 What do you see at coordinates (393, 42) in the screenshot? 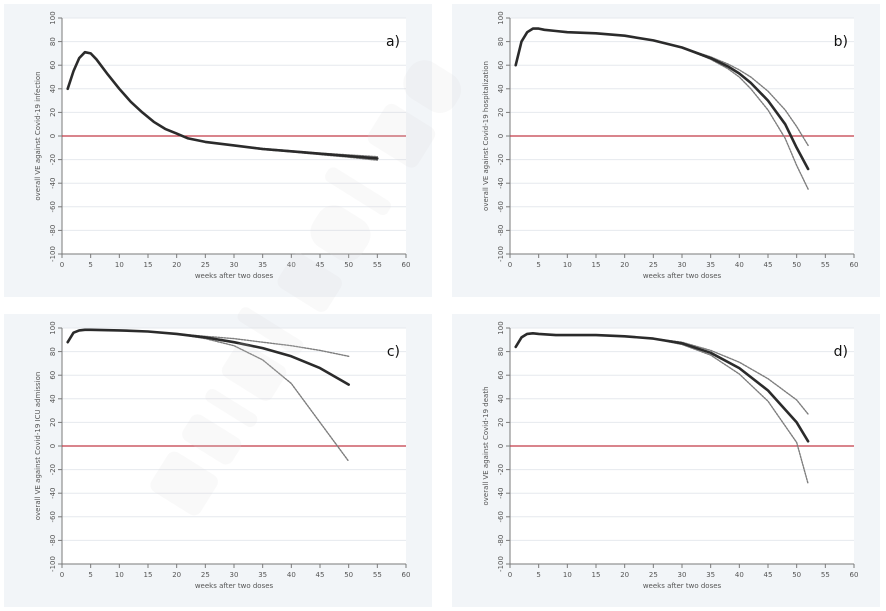
I see `panel-label: a)` at bounding box center [393, 42].